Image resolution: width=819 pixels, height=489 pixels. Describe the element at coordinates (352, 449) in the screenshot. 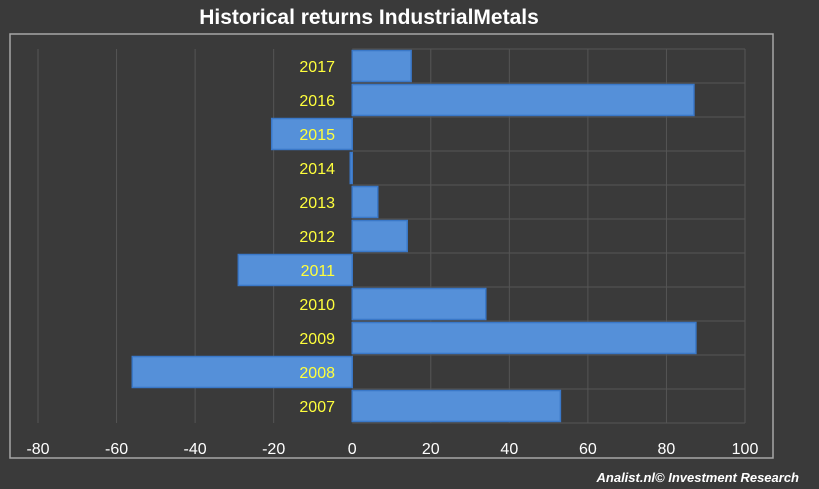

I see `x-tick-label: 0` at that location.